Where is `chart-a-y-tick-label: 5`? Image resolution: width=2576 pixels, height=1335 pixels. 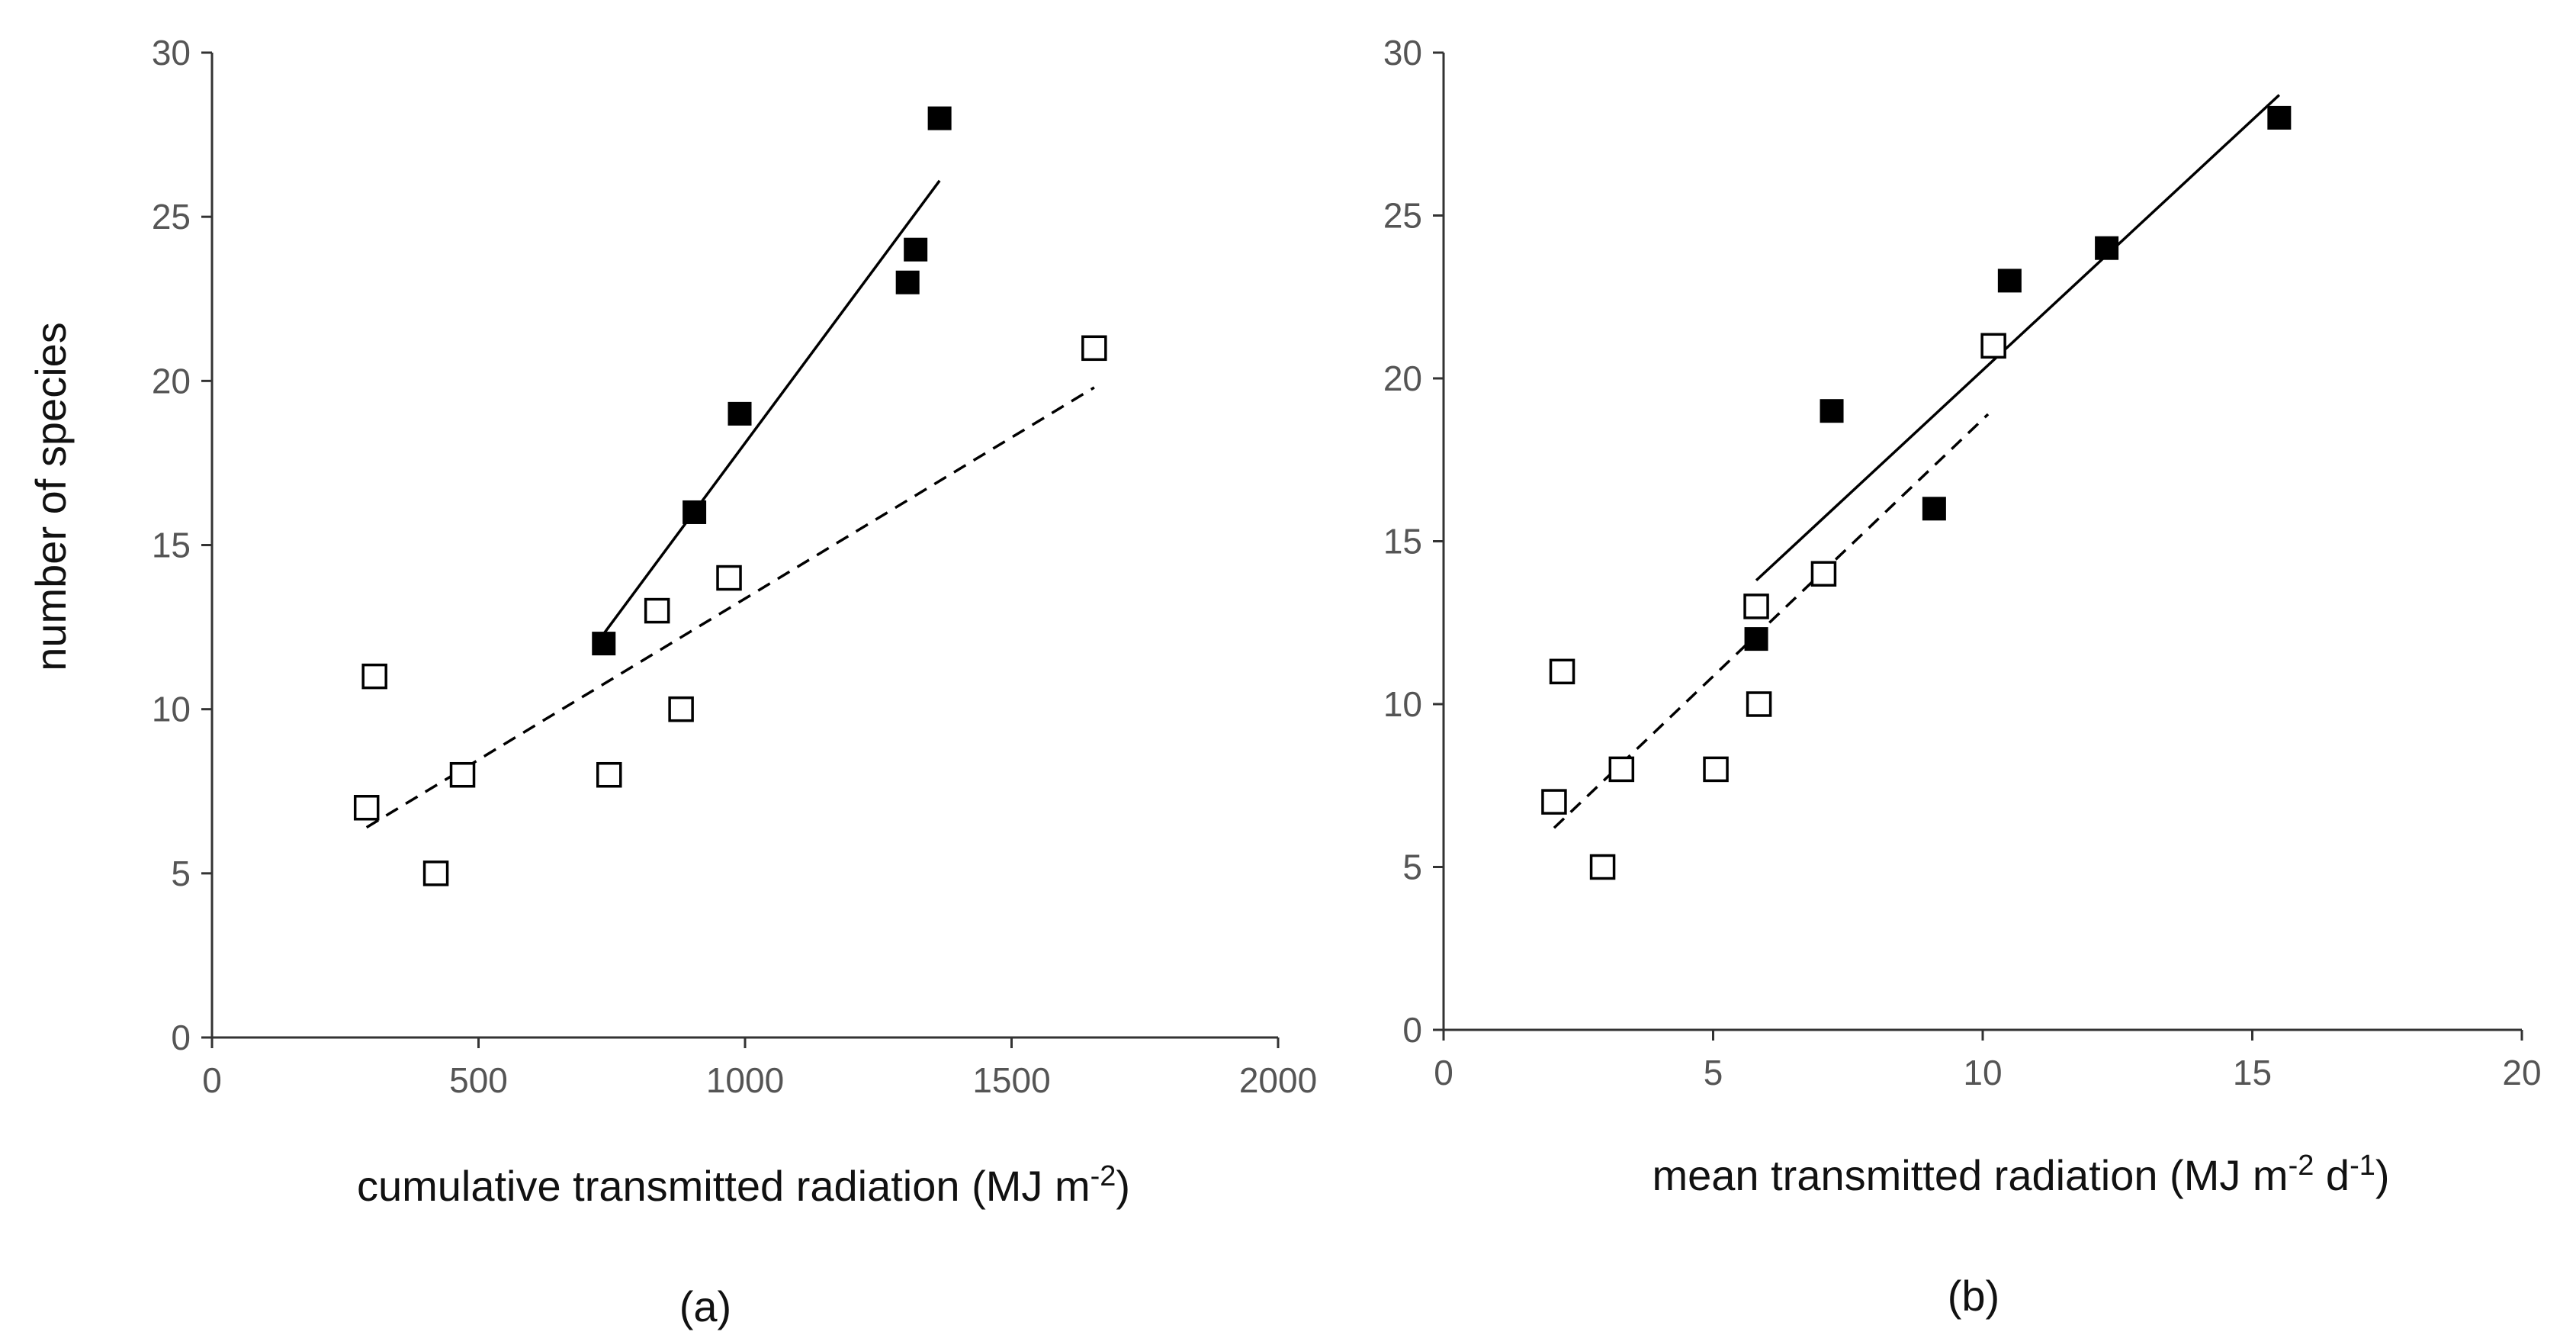
chart-a-y-tick-label: 5 is located at coordinates (181, 874).